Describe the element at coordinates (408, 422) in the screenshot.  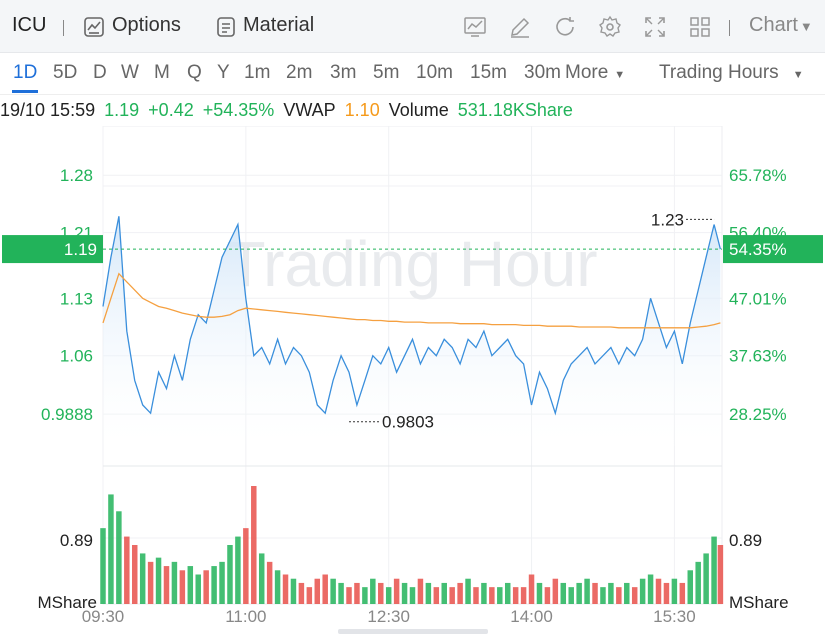
I see `min-price-label: 0.9803` at that location.